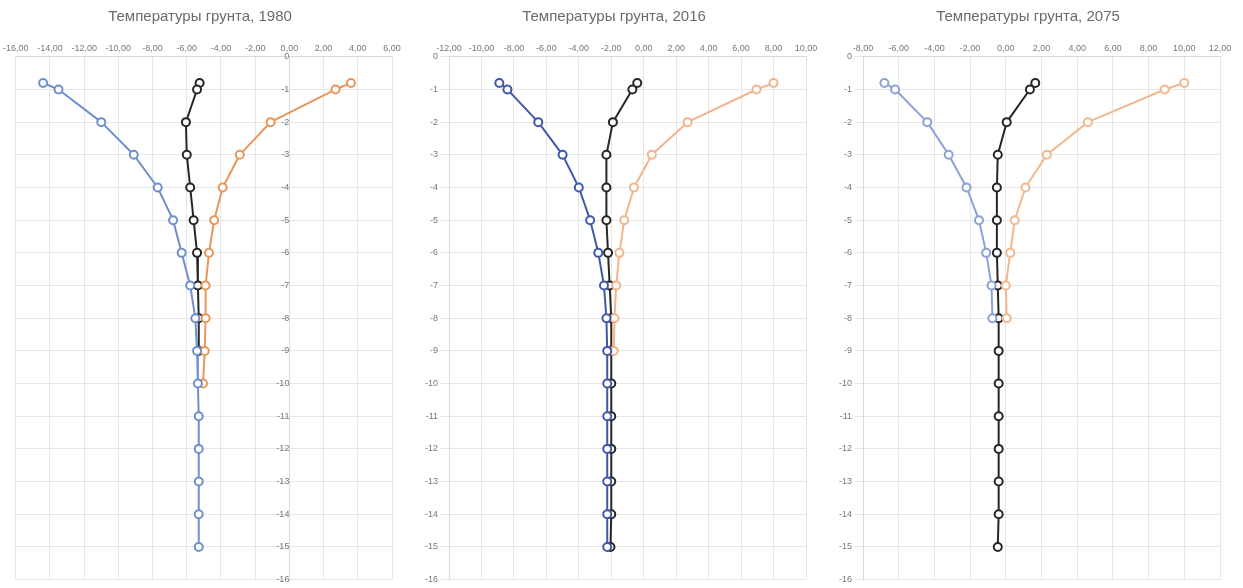  Describe the element at coordinates (200, 16) in the screenshot. I see `chart-title: Температуры грунта, 1980` at that location.